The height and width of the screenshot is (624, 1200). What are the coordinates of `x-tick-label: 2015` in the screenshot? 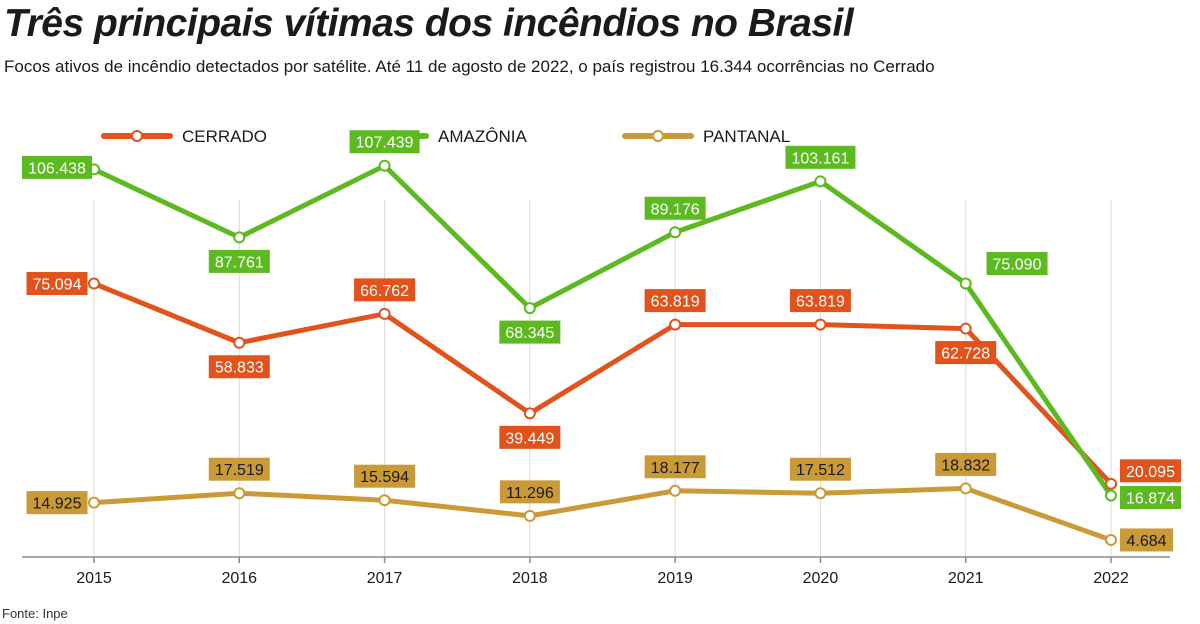 It's located at (94, 578).